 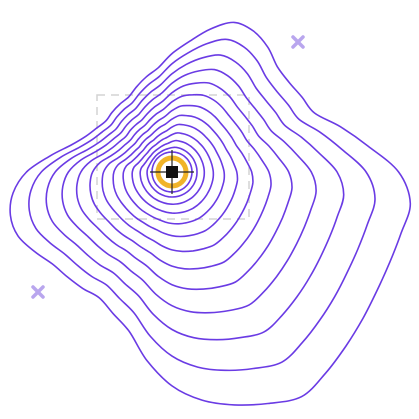 I want to click on target-core, so click(x=172, y=172).